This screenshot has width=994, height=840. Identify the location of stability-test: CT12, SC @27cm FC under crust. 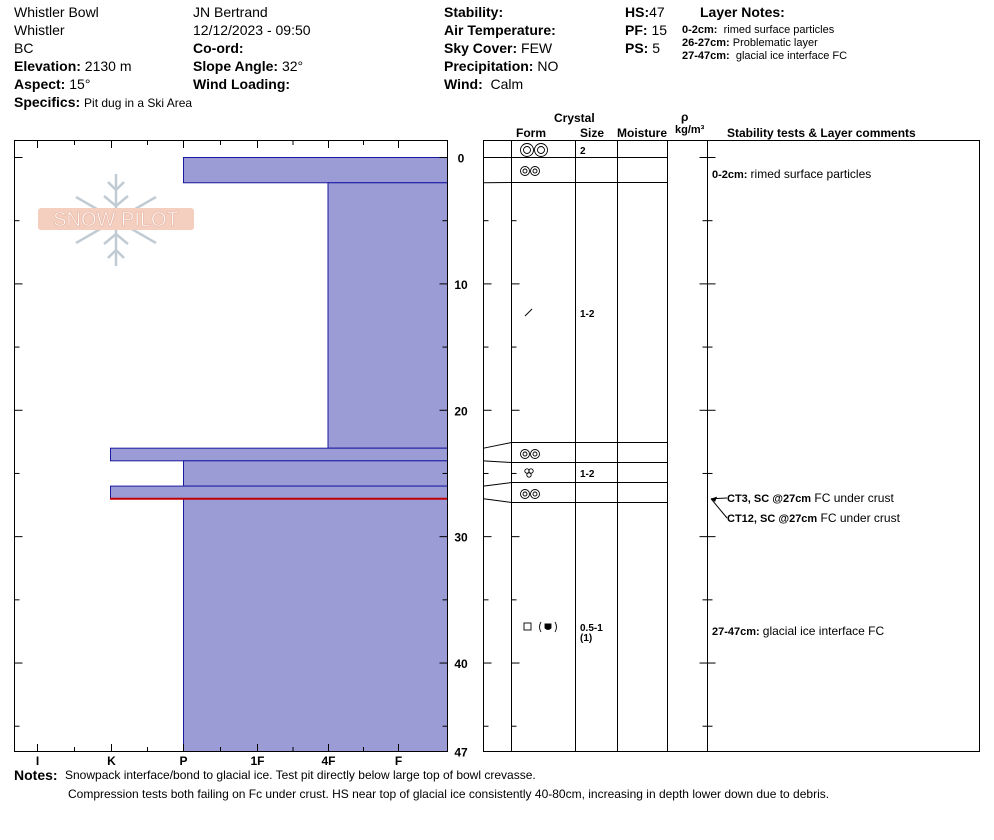
(814, 518).